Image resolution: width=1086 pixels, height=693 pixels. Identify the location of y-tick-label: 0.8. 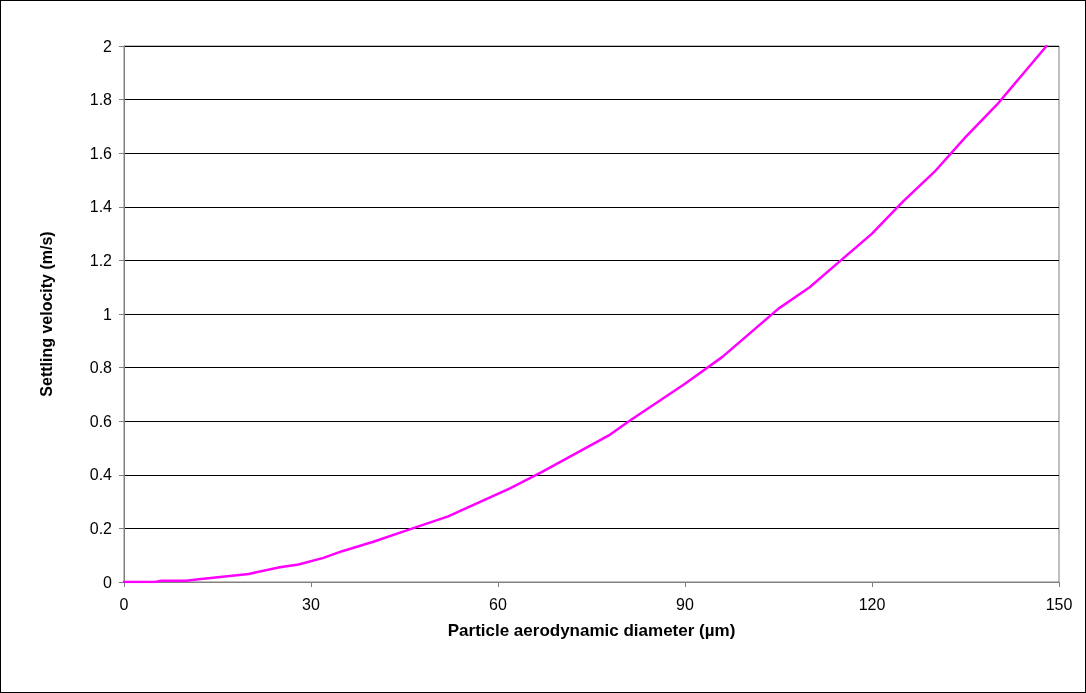
(101, 368).